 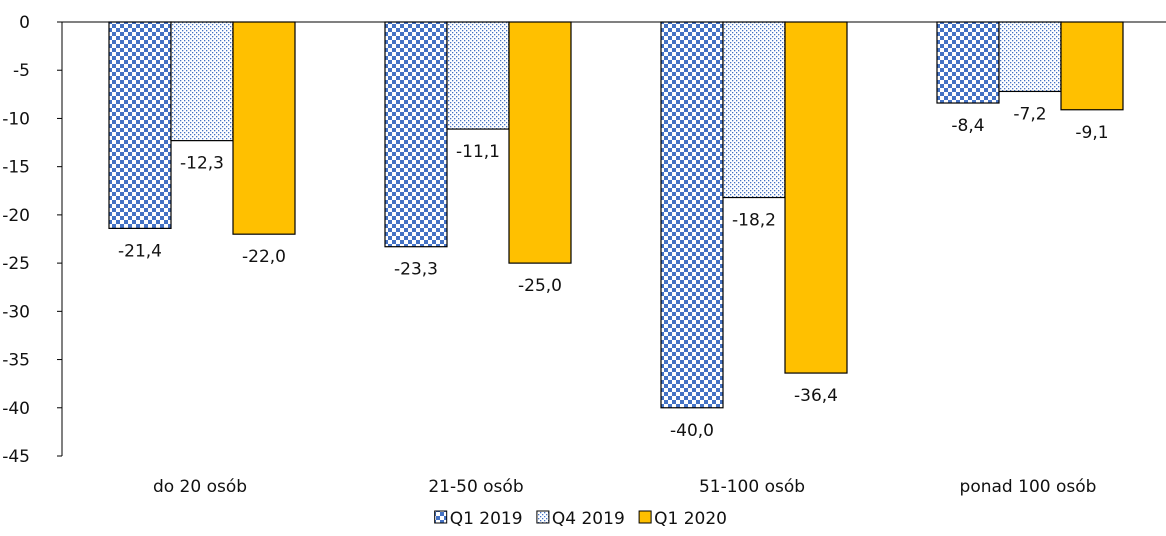 What do you see at coordinates (16, 119) in the screenshot?
I see `y-tick-label: -10` at bounding box center [16, 119].